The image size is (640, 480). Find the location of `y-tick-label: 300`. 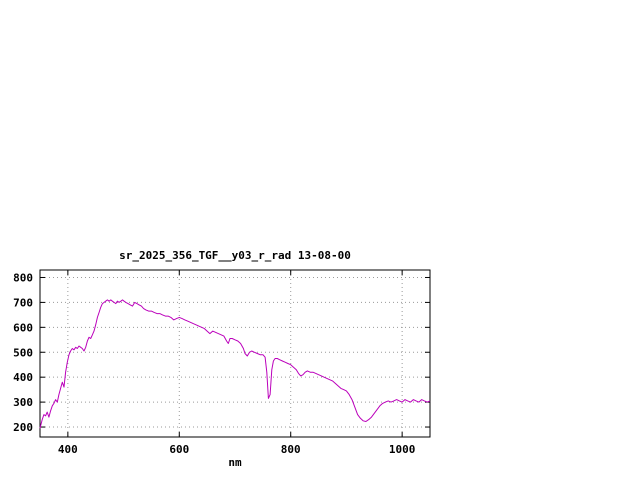

y-tick-label: 300 is located at coordinates (23, 402).